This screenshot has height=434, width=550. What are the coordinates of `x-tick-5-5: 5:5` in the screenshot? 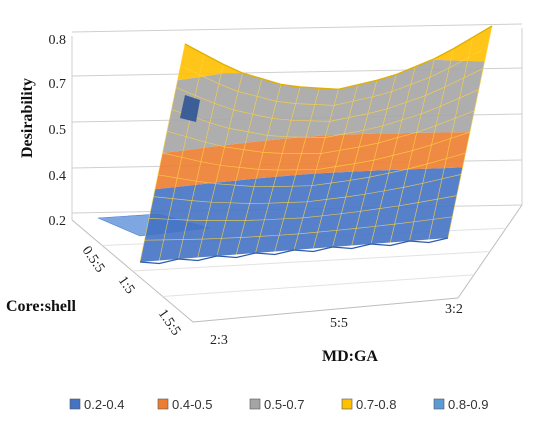 It's located at (339, 323).